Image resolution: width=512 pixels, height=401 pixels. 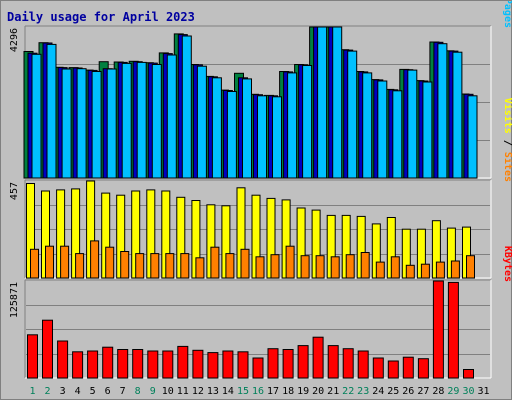 What do you see at coordinates (363, 391) in the screenshot?
I see `x-tick-label-23: 23` at bounding box center [363, 391].